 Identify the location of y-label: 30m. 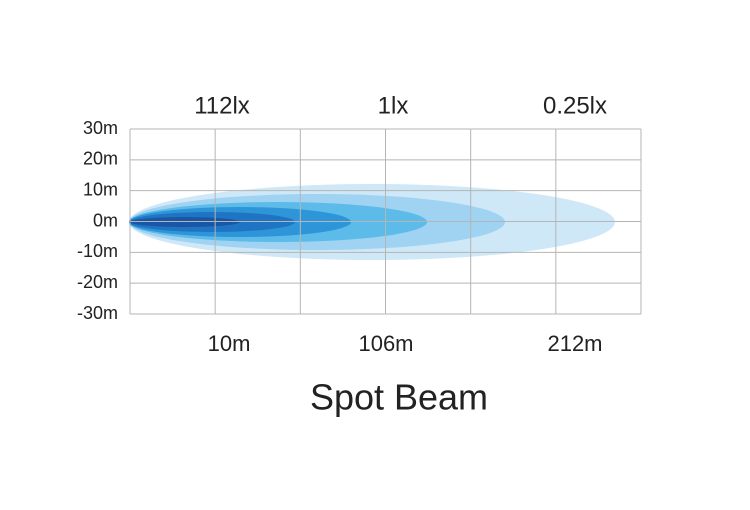
(100, 128).